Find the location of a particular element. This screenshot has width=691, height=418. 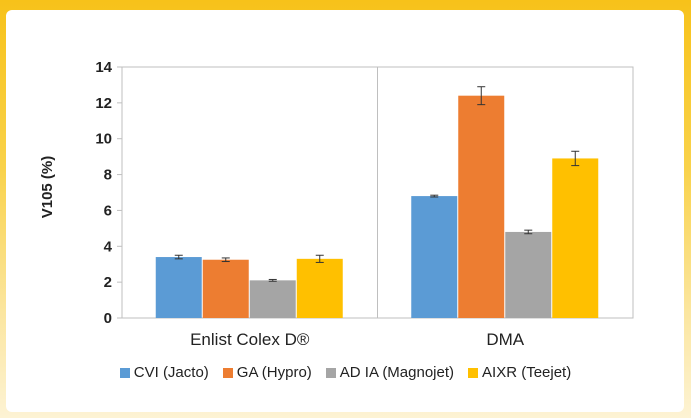

y-tick-label: 12 is located at coordinates (103, 103).